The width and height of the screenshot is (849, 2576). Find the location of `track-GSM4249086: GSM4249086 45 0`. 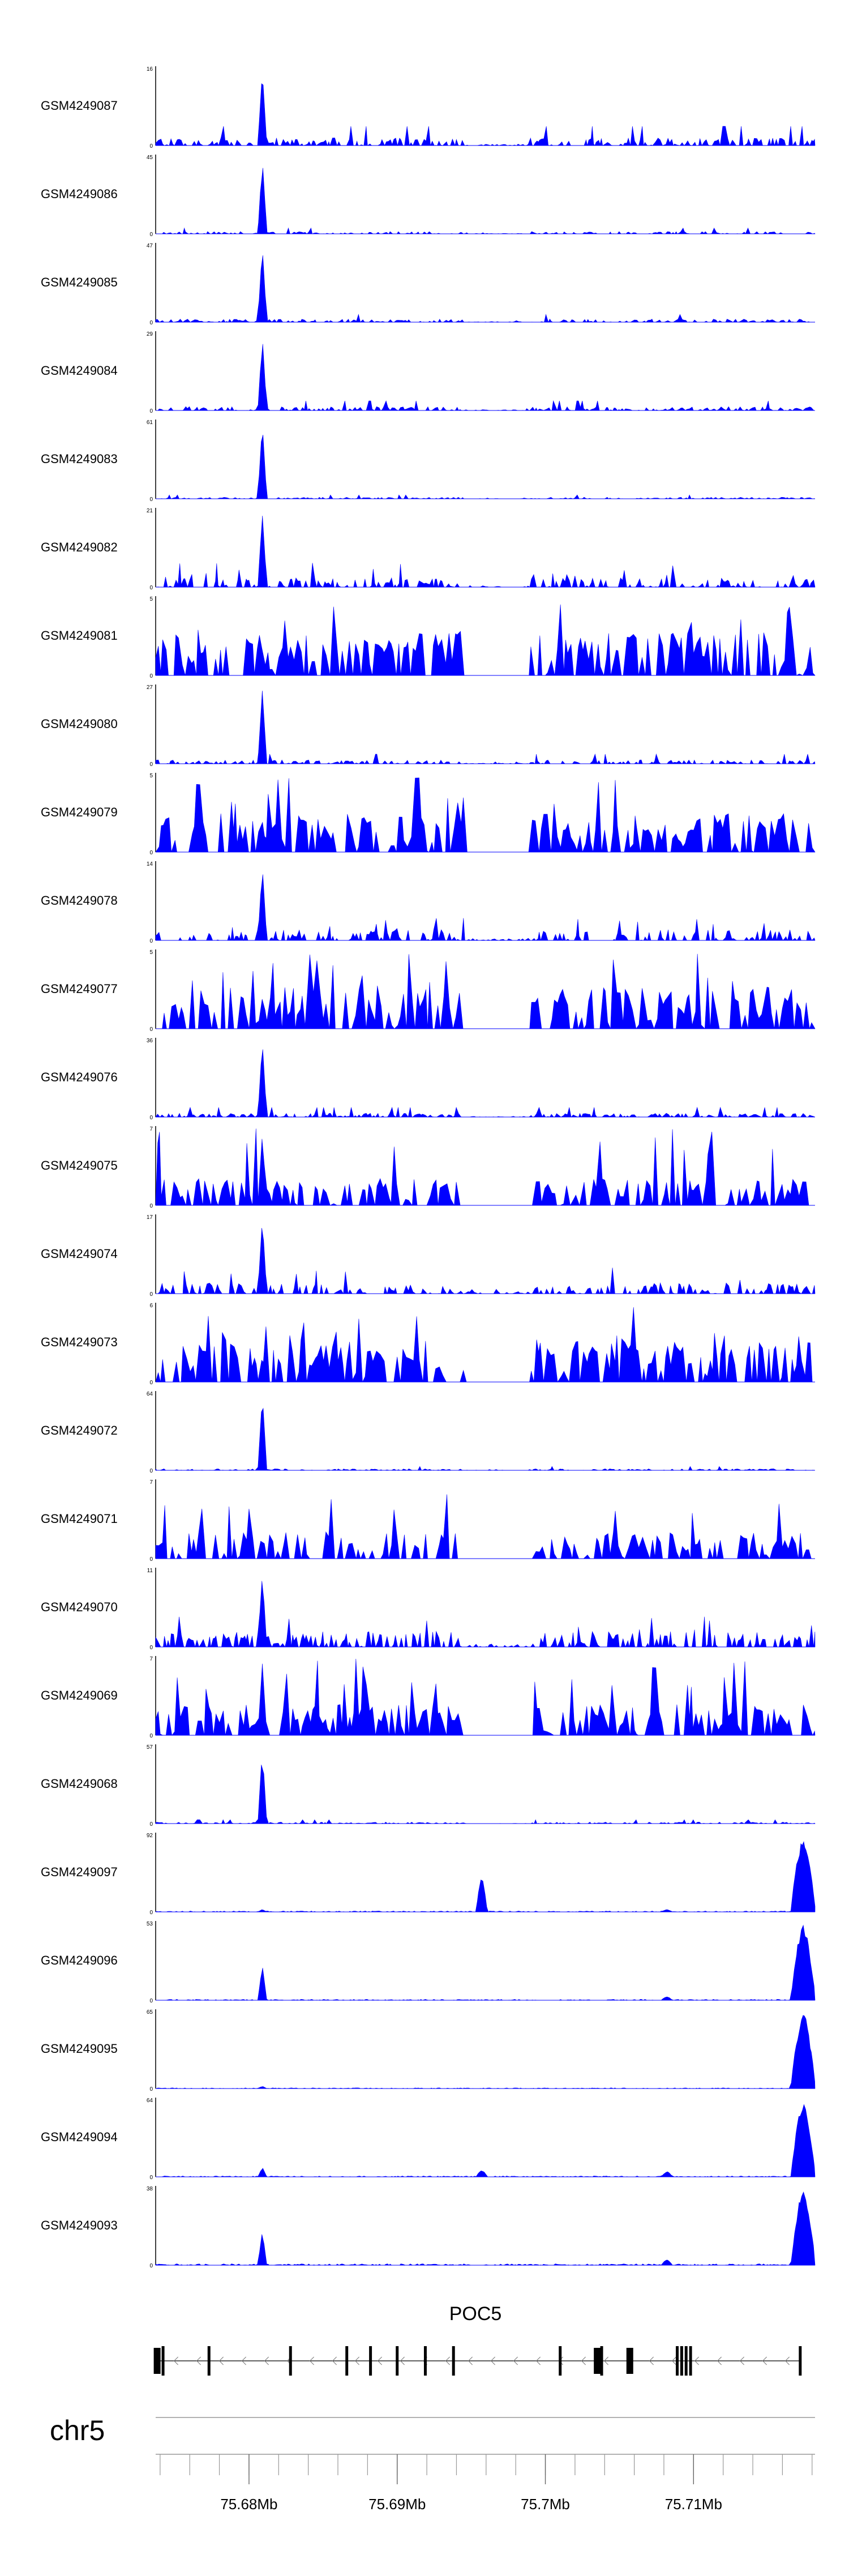

track-GSM4249086: GSM4249086 45 0 is located at coordinates (428, 196).